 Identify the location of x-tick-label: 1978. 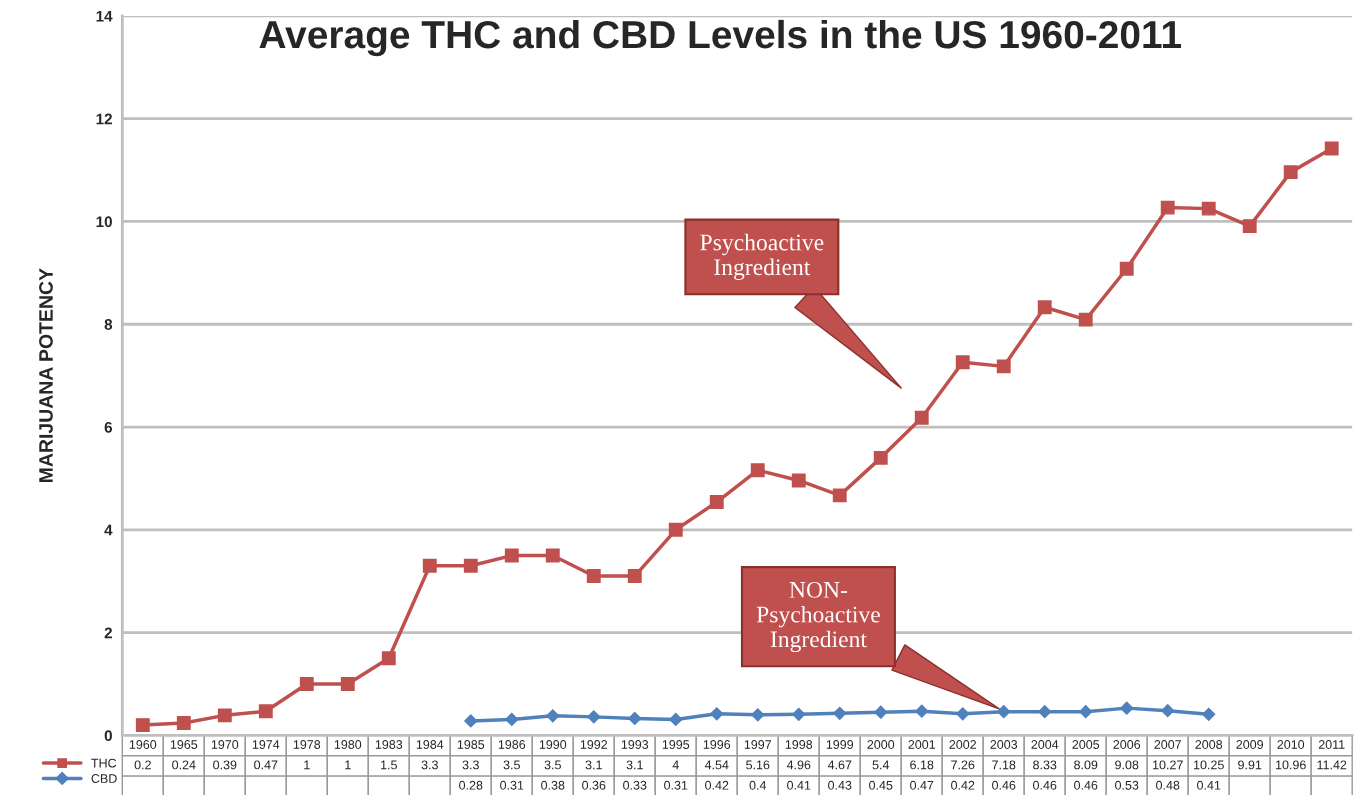
(307, 744).